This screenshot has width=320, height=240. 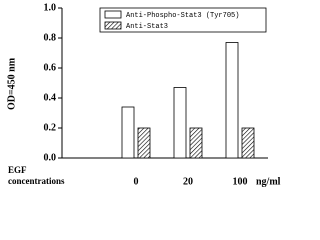 What do you see at coordinates (182, 16) in the screenshot?
I see `legend-label: Anti-Phospho-Stat3 (Tyr705)` at bounding box center [182, 16].